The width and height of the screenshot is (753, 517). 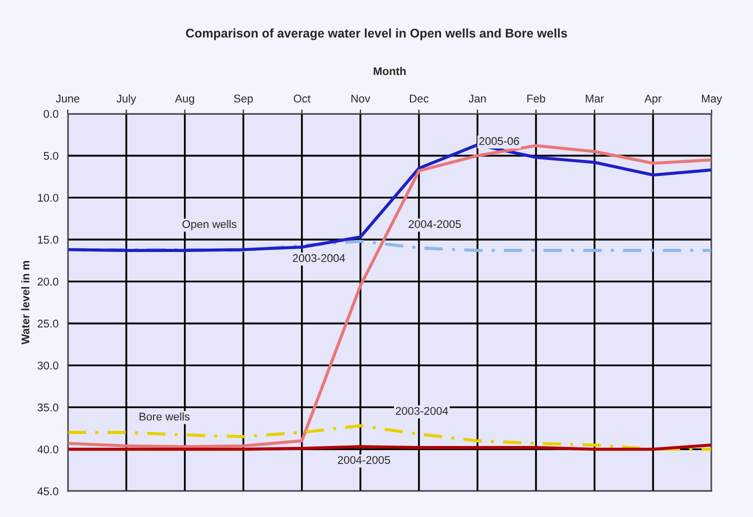 What do you see at coordinates (48, 282) in the screenshot?
I see `y-tick-label: 20.0` at bounding box center [48, 282].